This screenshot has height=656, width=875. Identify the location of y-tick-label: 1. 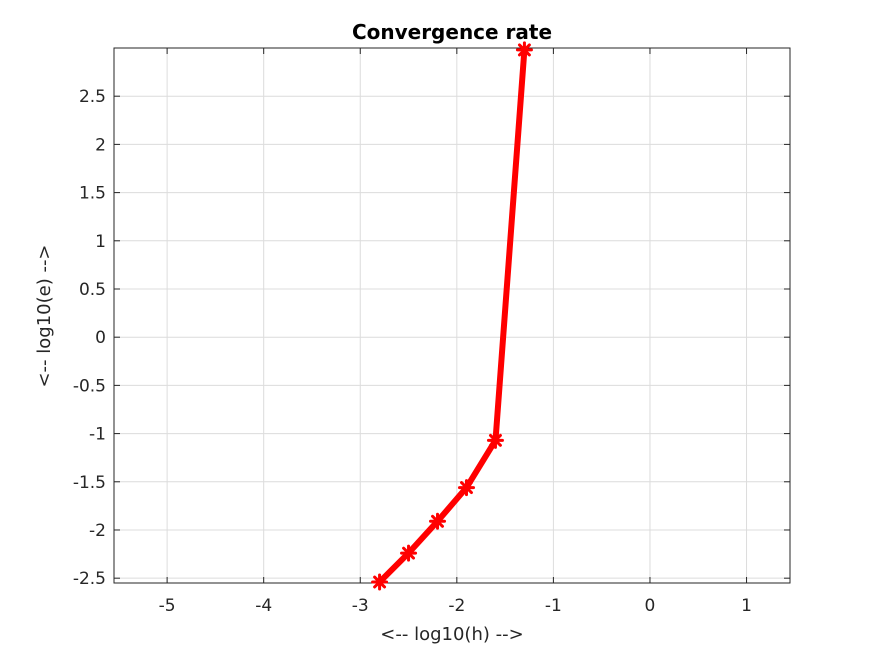
(100, 242).